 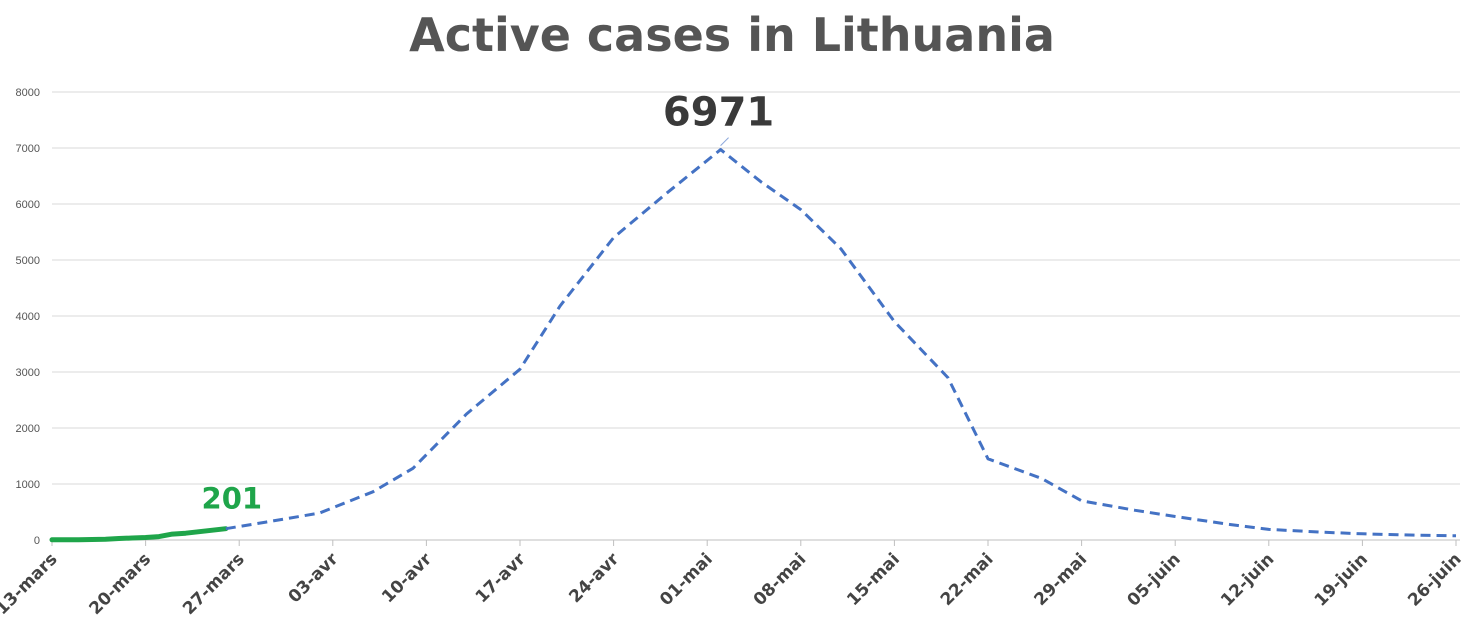 I want to click on last-value-label: 201, so click(x=232, y=499).